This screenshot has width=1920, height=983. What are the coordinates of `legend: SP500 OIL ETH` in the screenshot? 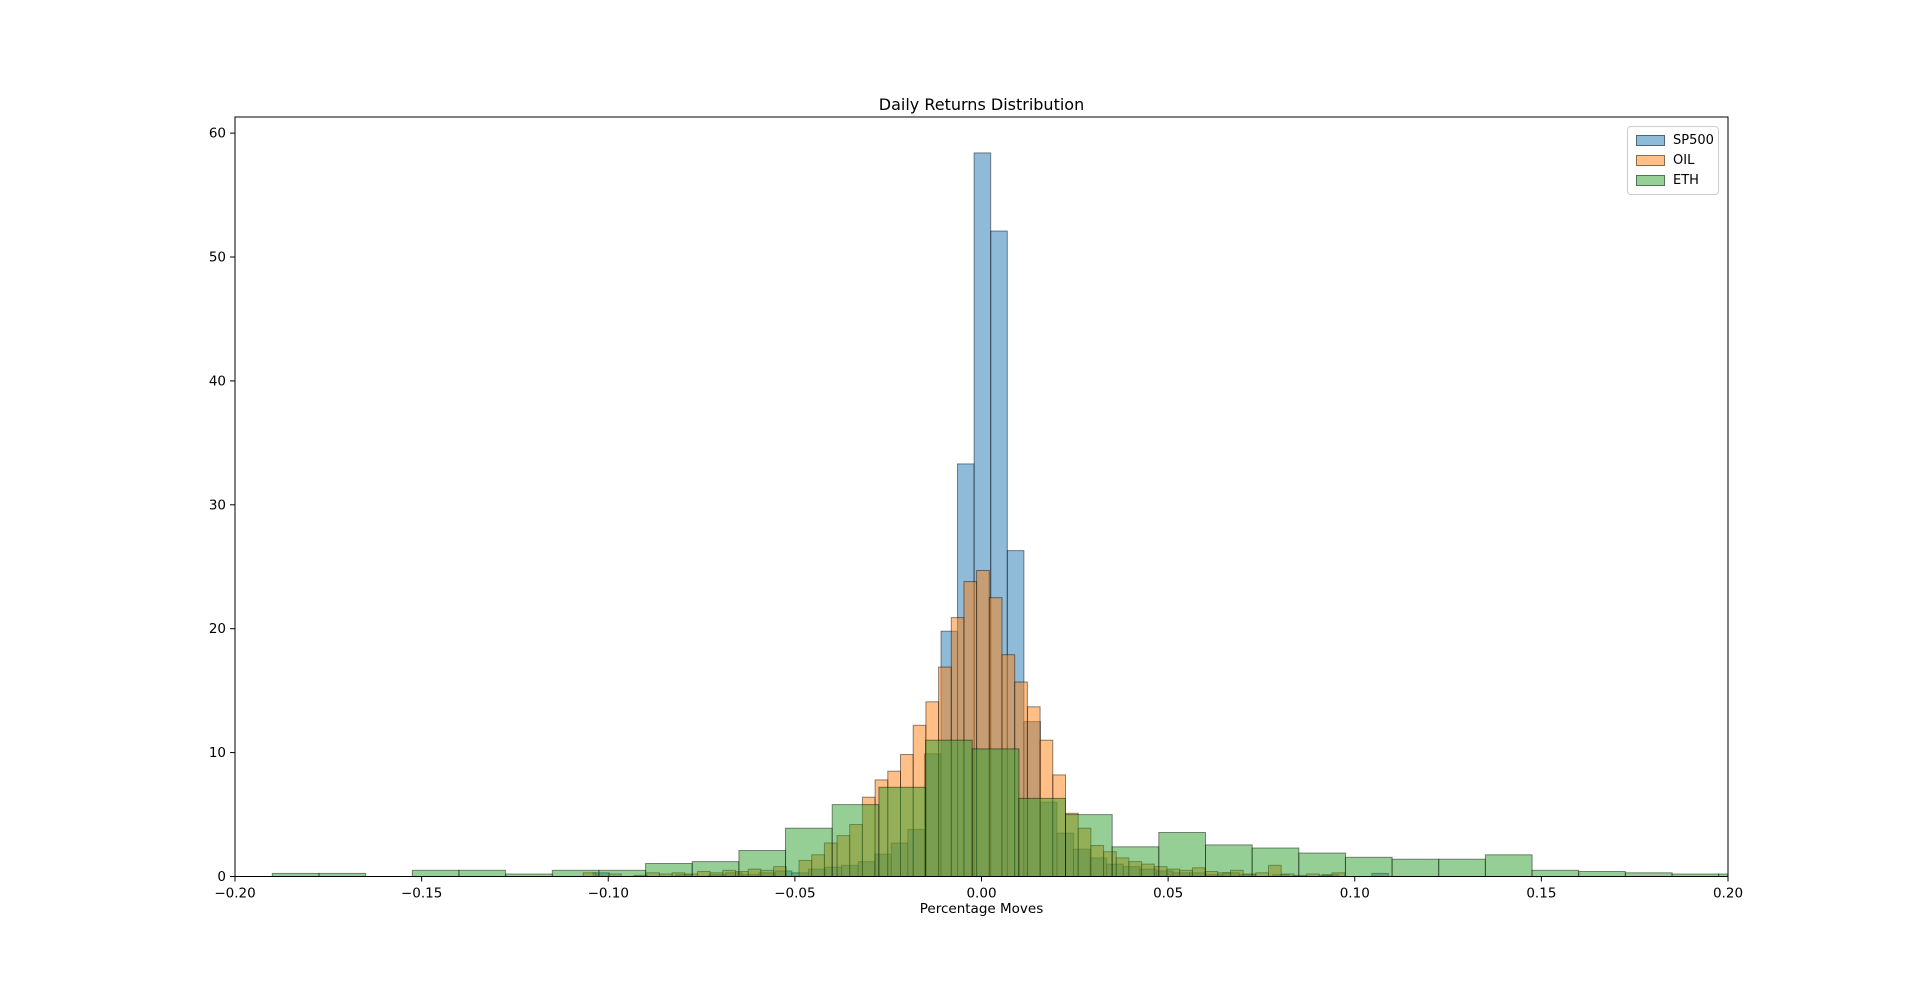 It's located at (1673, 160).